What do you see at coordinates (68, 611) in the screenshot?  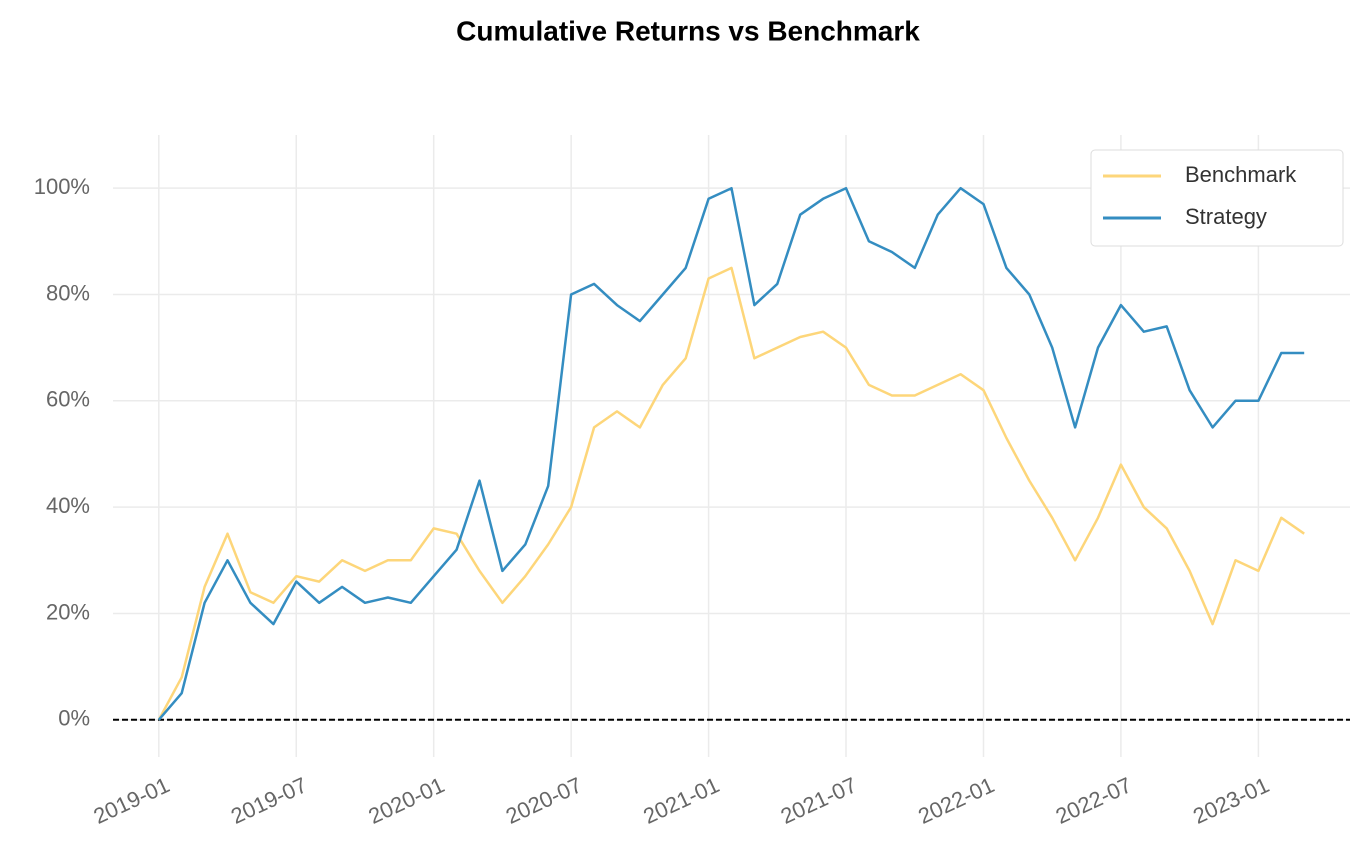 I see `y-tick-label: 20%` at bounding box center [68, 611].